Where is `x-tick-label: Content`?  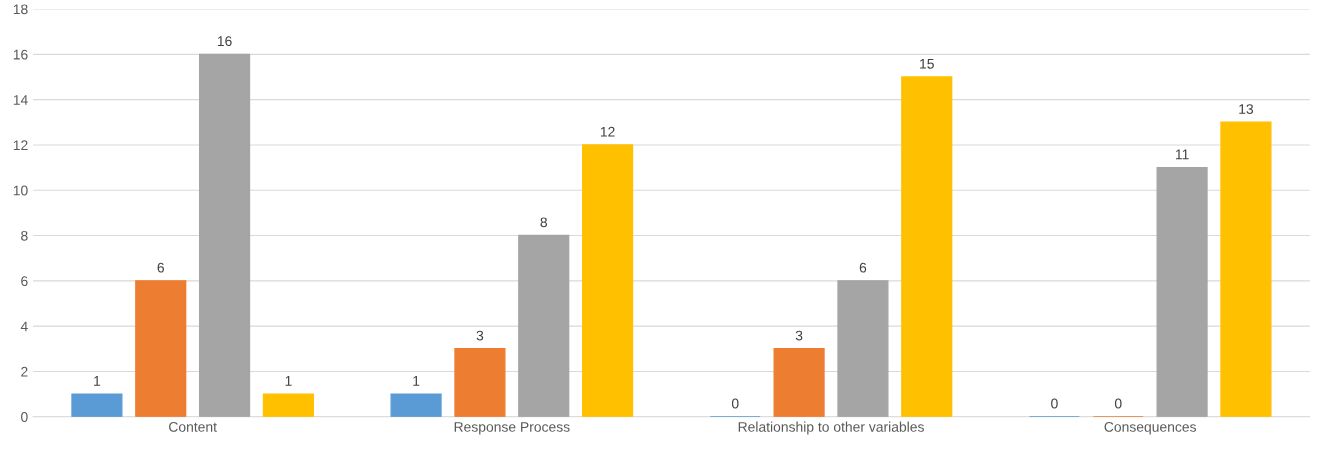 x-tick-label: Content is located at coordinates (193, 426).